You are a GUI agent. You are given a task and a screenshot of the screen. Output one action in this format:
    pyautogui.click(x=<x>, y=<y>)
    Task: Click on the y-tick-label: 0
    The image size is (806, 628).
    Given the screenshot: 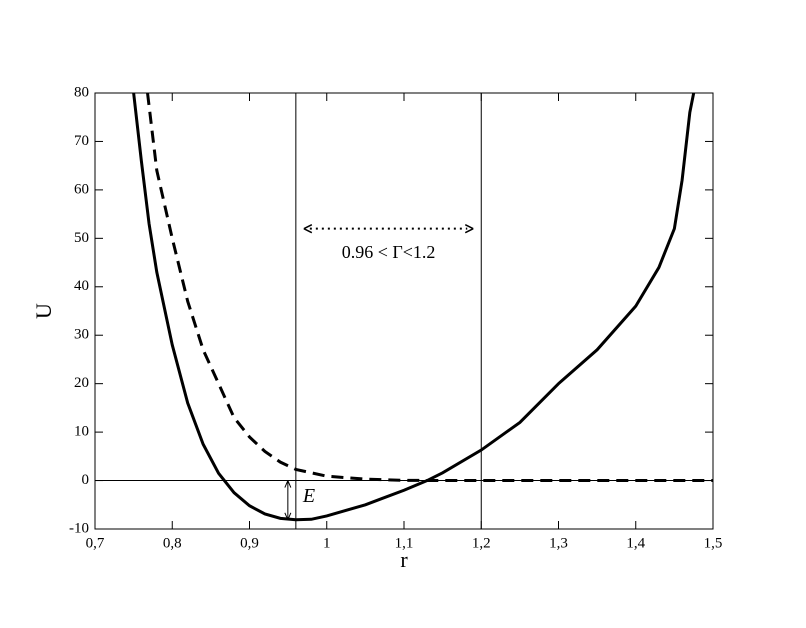 What is the action you would take?
    pyautogui.click(x=86, y=480)
    